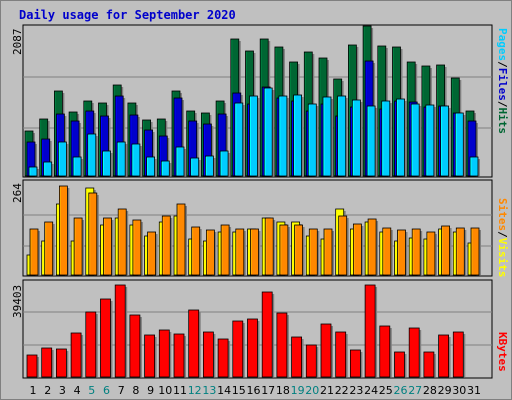 The image size is (512, 400). Describe the element at coordinates (224, 390) in the screenshot. I see `x-tick-label-day-14: 14` at that location.